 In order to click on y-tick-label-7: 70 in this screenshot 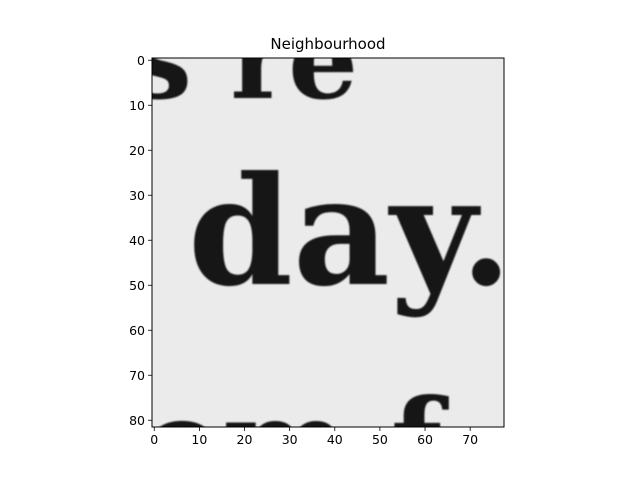, I will do `click(137, 375)`.